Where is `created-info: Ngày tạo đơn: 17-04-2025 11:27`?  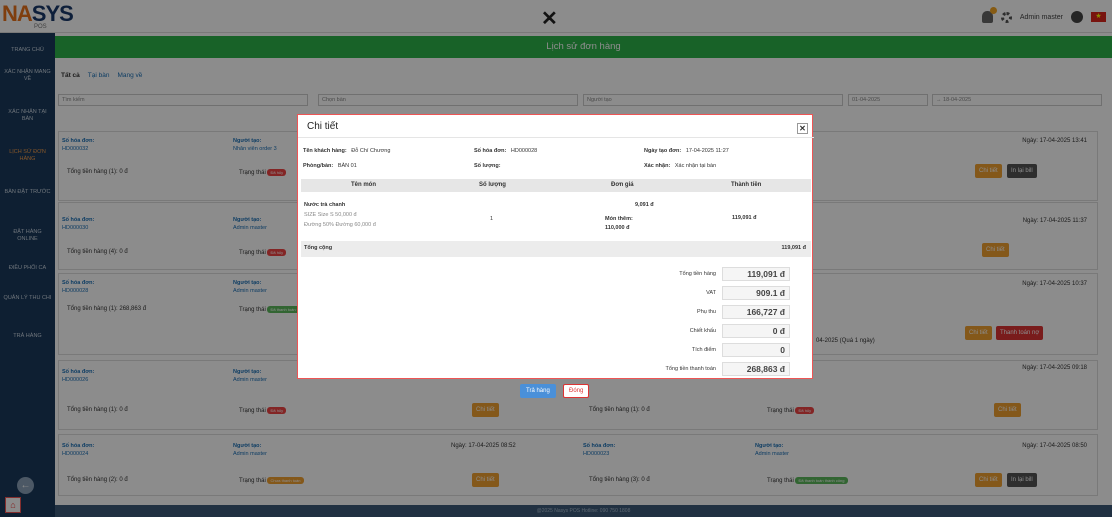
created-info: Ngày tạo đơn: 17-04-2025 11:27 is located at coordinates (686, 151).